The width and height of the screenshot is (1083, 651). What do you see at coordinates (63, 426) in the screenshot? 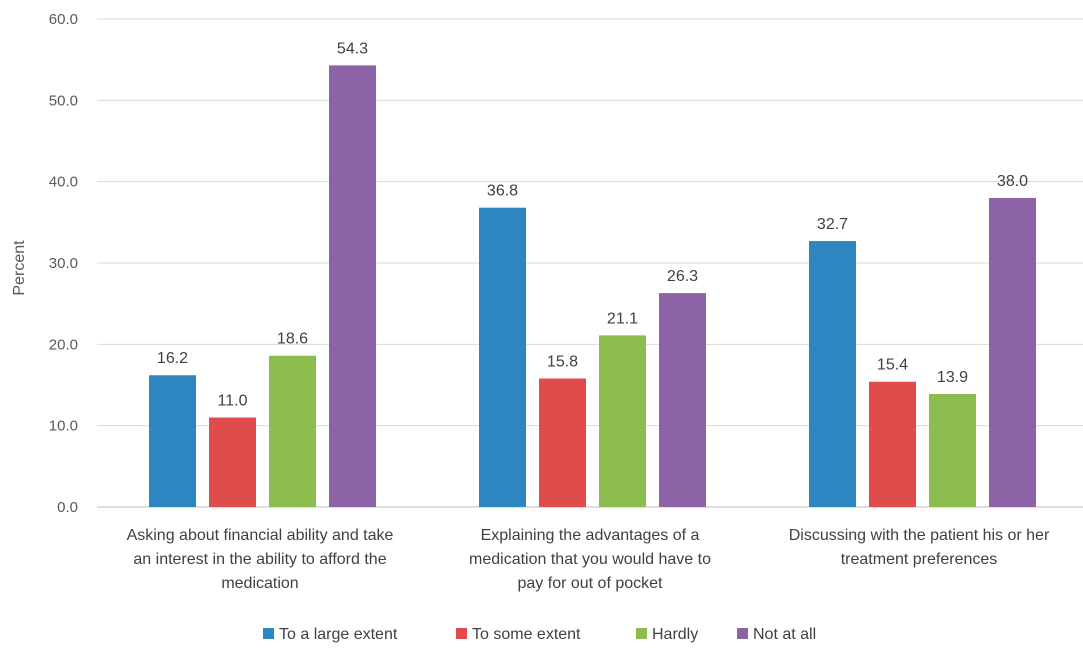
I see `y-tick-label: 10.0` at bounding box center [63, 426].